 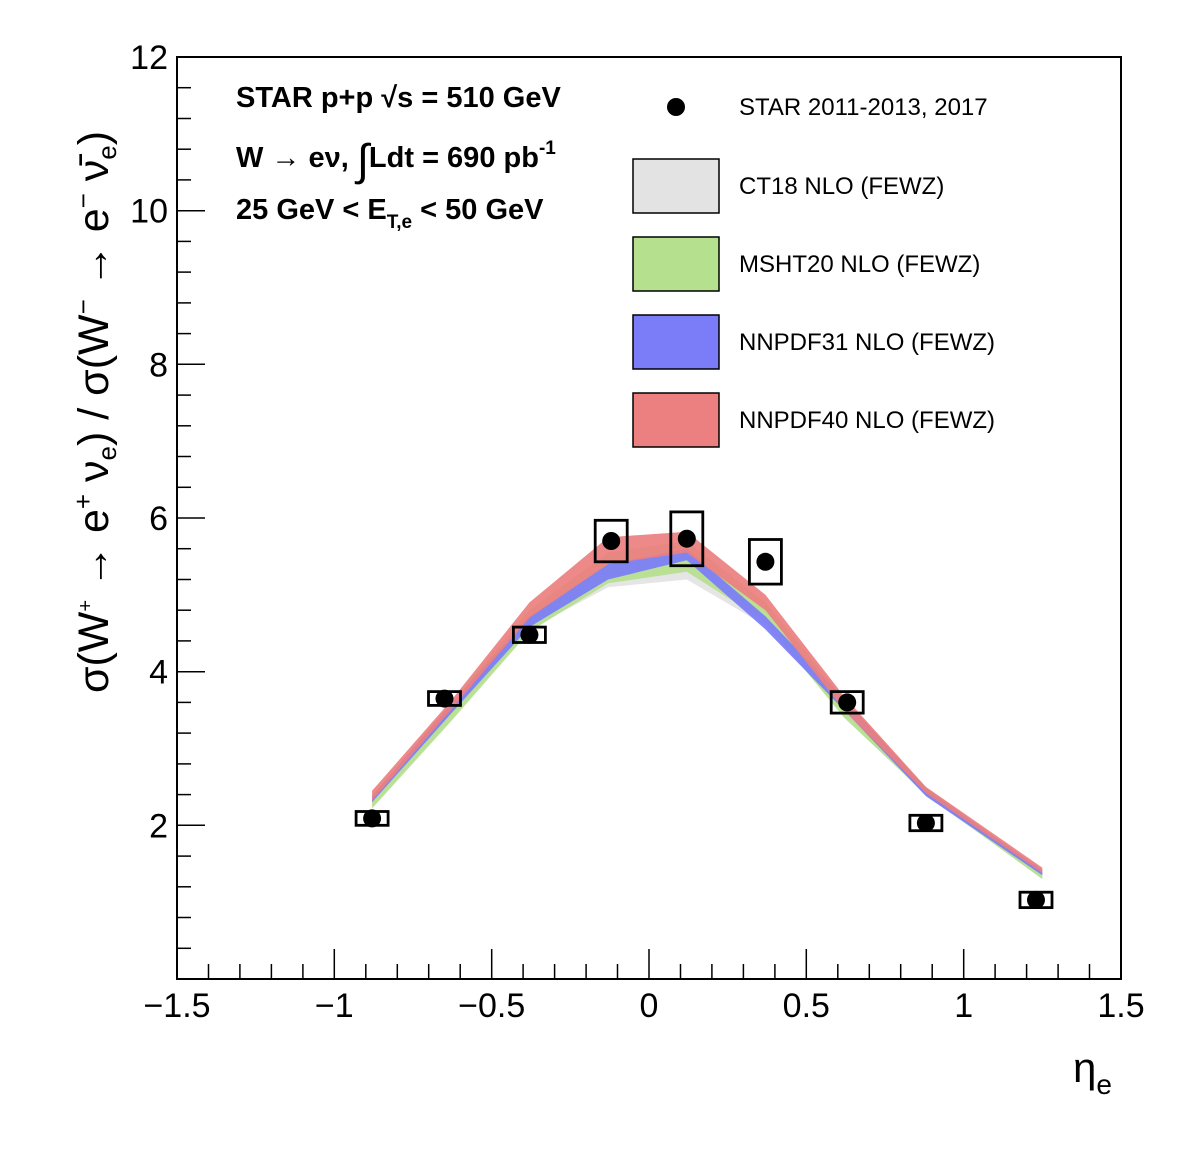 I want to click on x-tick-label: 1, so click(x=963, y=1006).